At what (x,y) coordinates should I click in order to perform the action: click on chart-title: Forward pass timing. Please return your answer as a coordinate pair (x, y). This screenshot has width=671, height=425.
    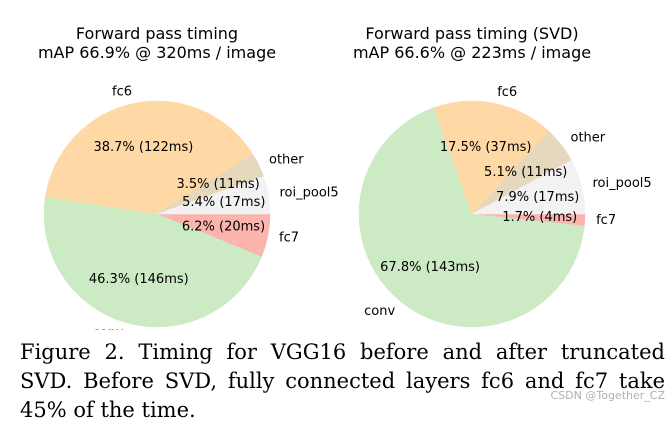
    Looking at the image, I should click on (157, 33).